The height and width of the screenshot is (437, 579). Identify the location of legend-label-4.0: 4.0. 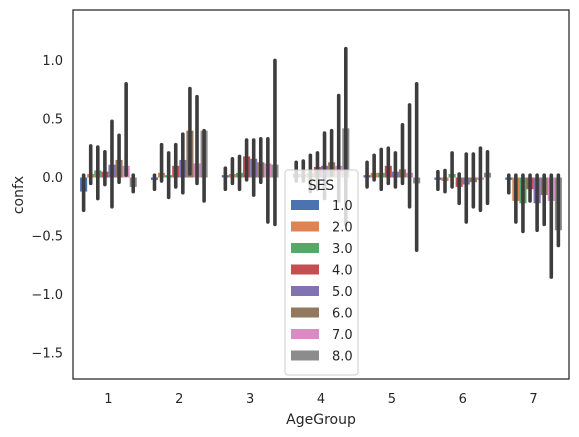
(342, 271).